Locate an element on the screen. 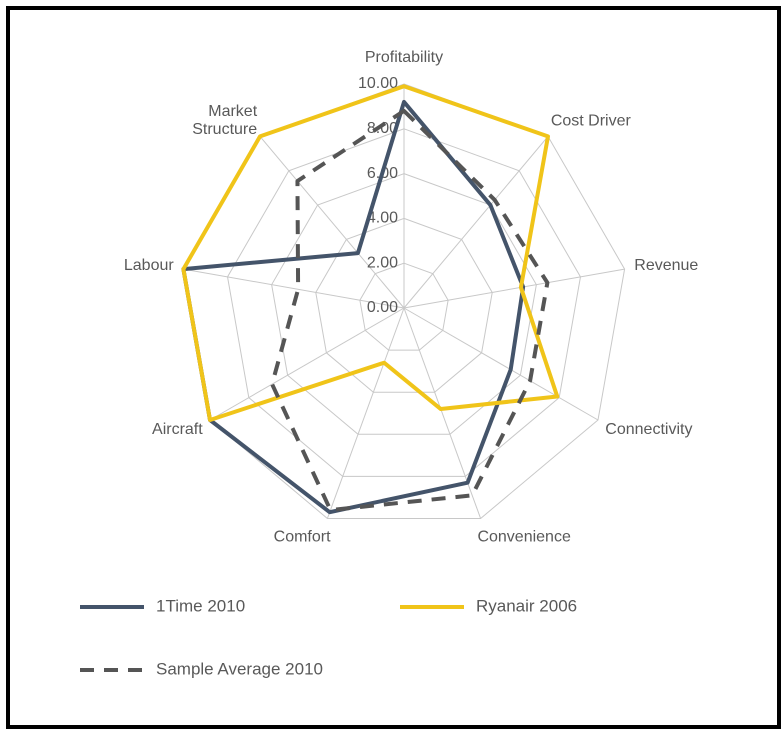  r-tick-label: 4.00 is located at coordinates (382, 218).